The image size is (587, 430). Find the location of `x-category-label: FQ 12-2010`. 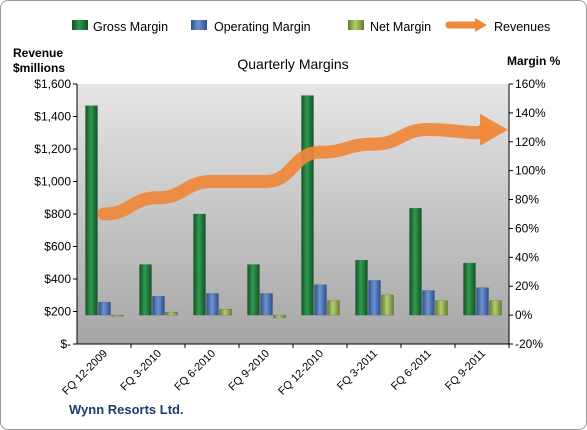

x-category-label: FQ 12-2010 is located at coordinates (301, 373).